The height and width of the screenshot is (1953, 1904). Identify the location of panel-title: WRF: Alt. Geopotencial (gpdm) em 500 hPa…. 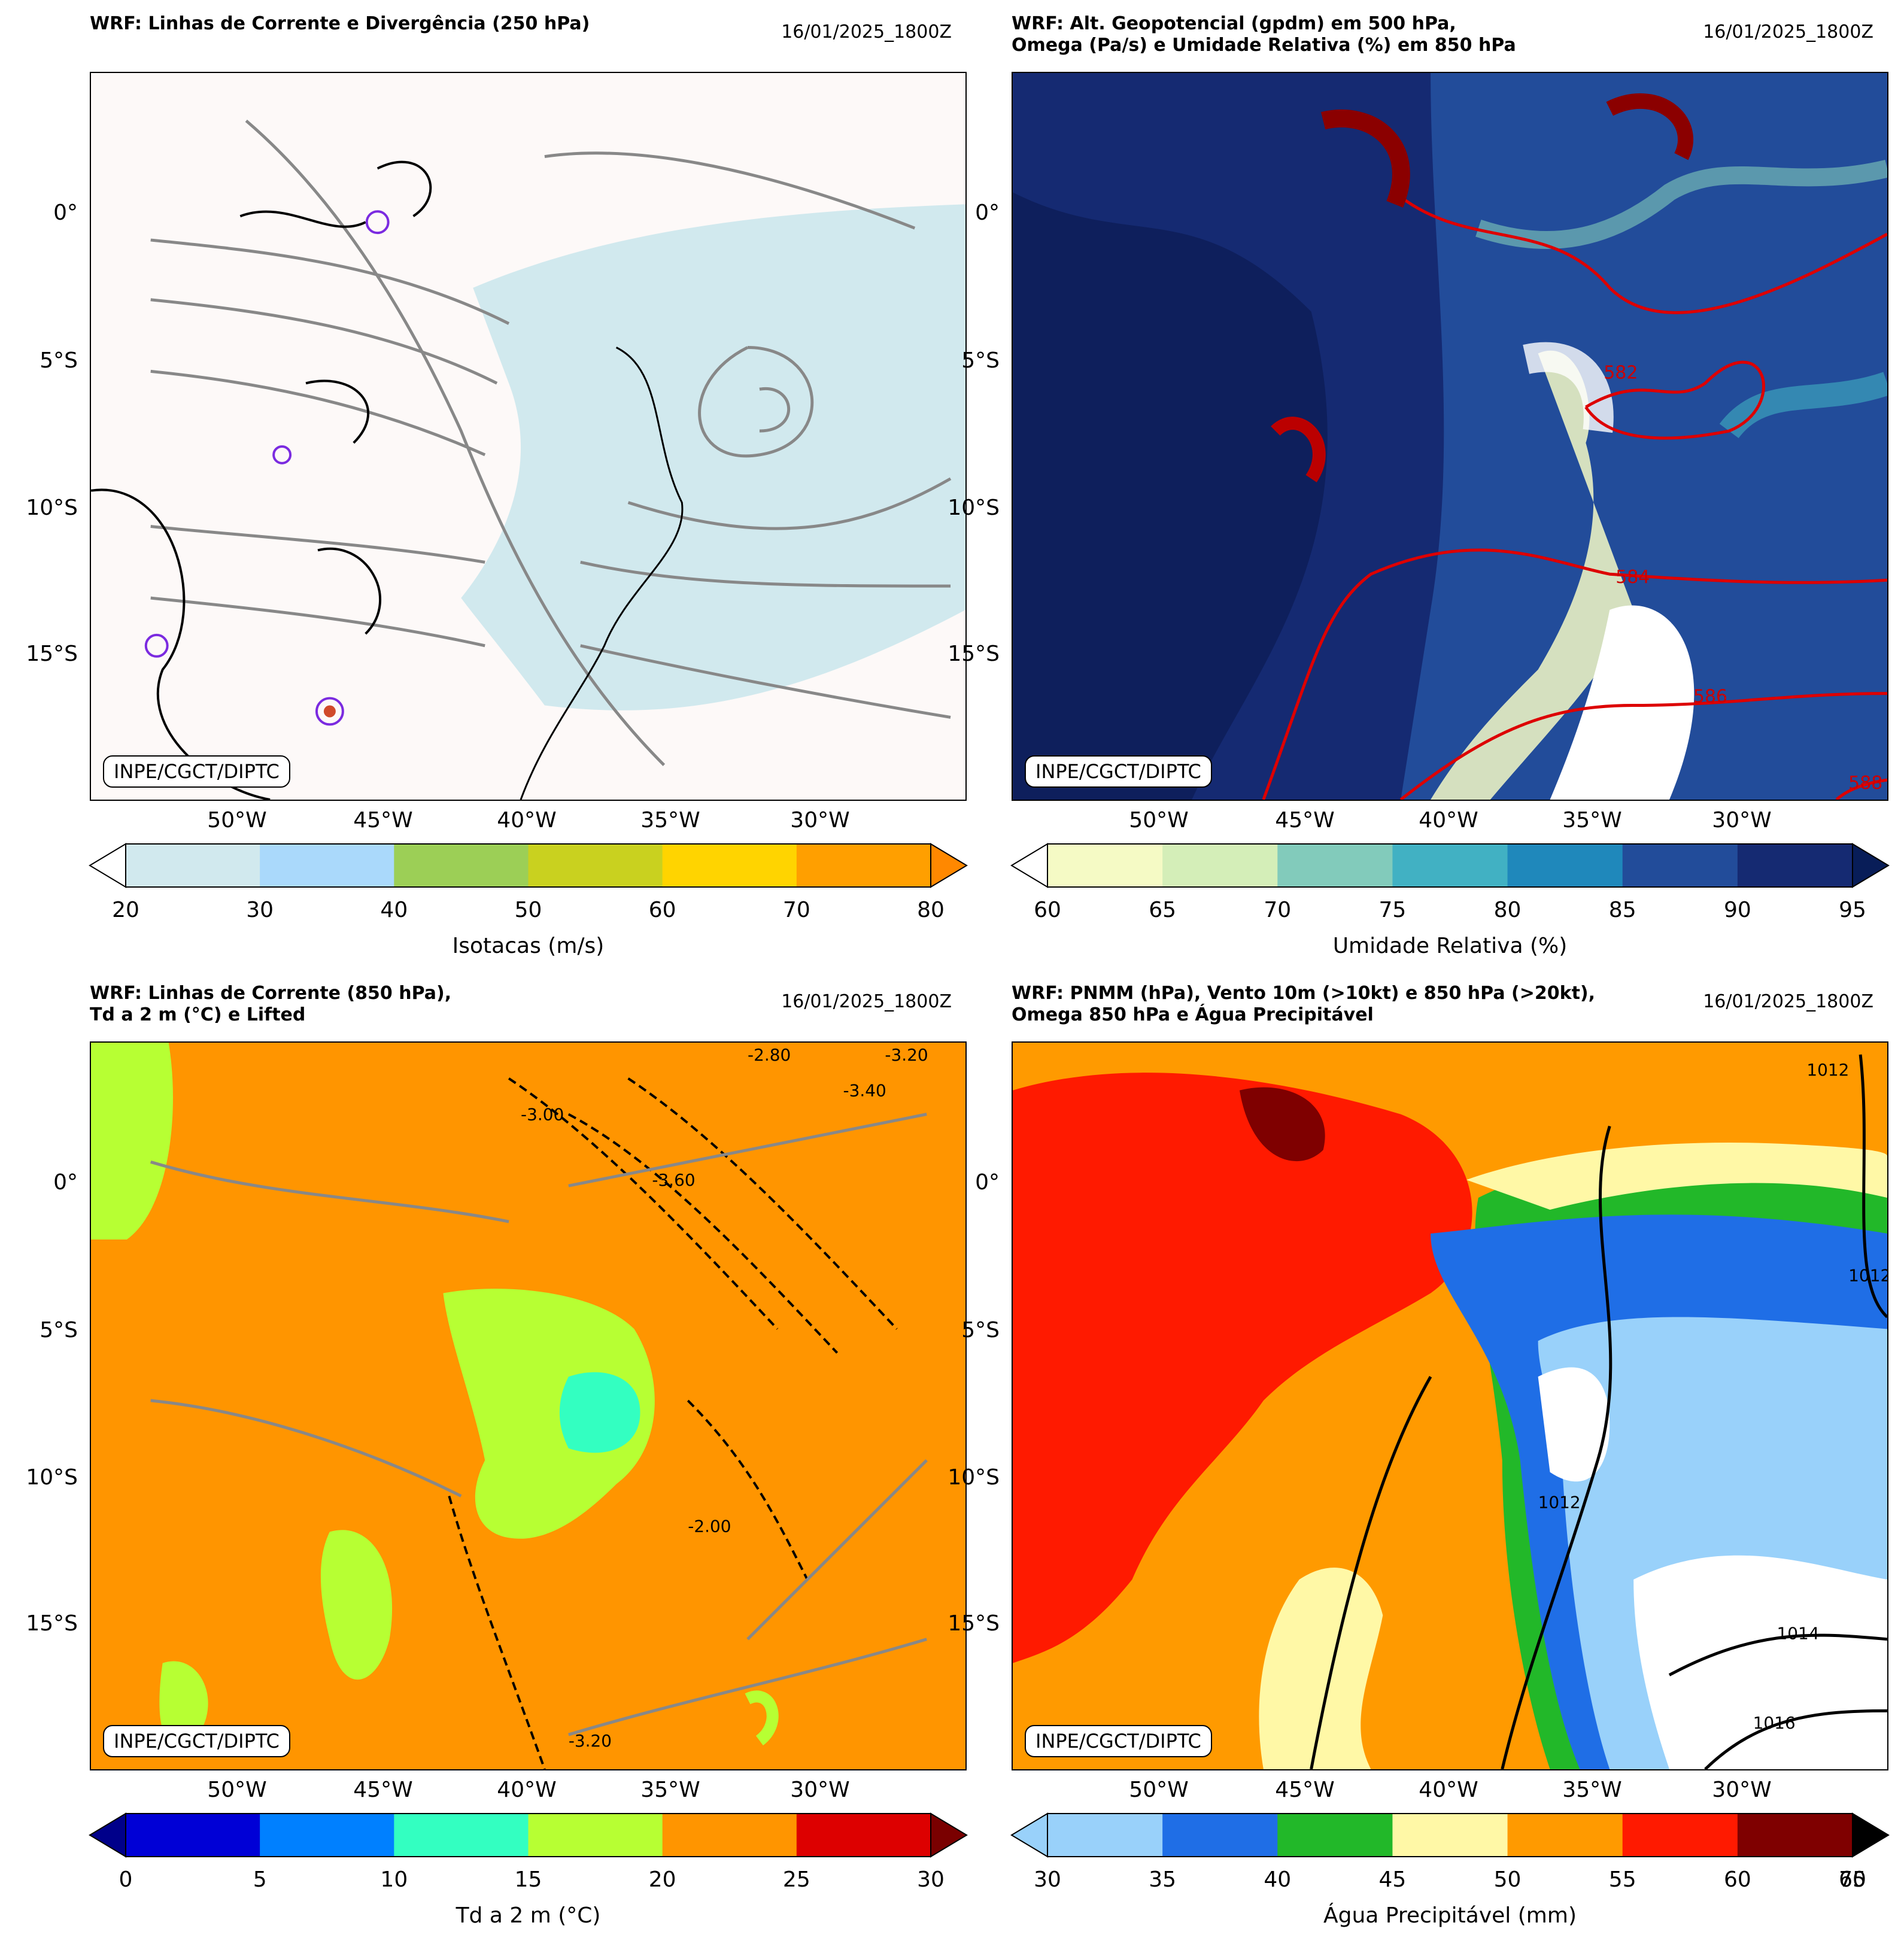
(1264, 34).